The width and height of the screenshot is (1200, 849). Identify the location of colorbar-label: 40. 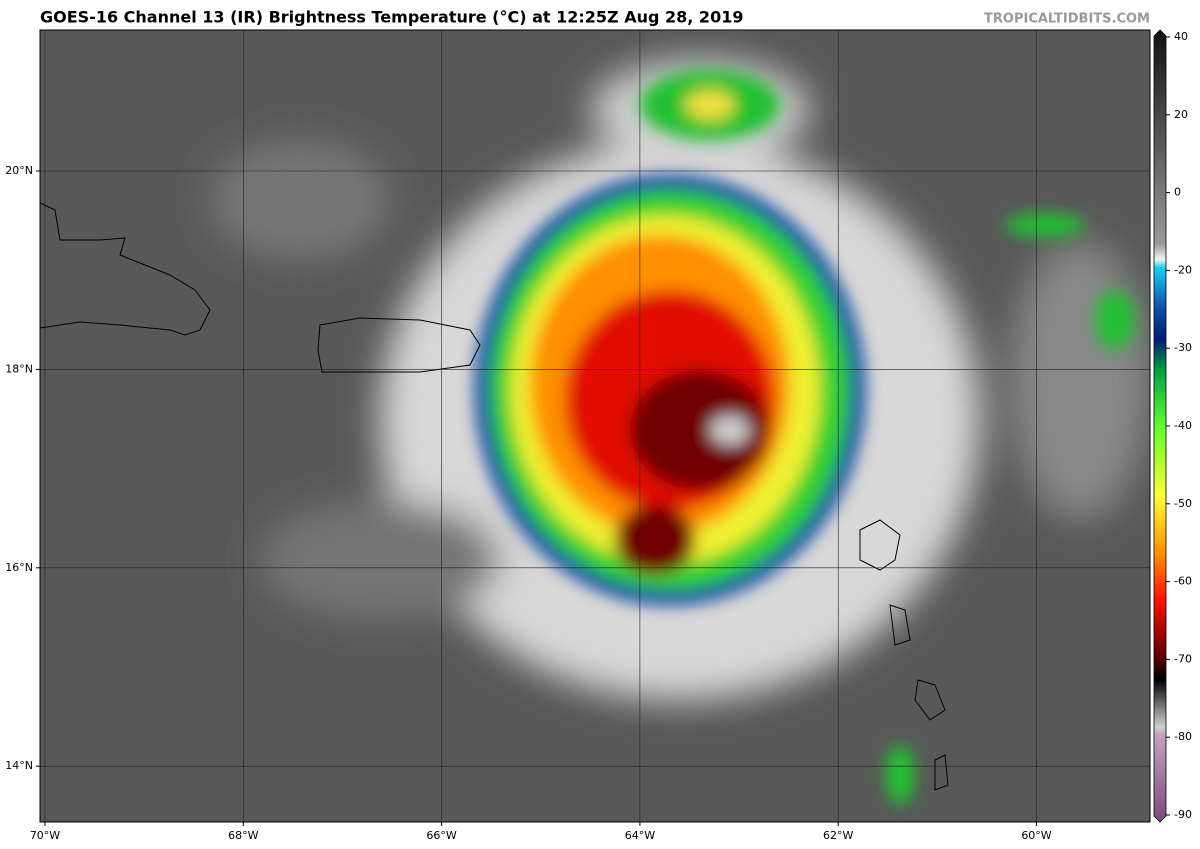
(1181, 36).